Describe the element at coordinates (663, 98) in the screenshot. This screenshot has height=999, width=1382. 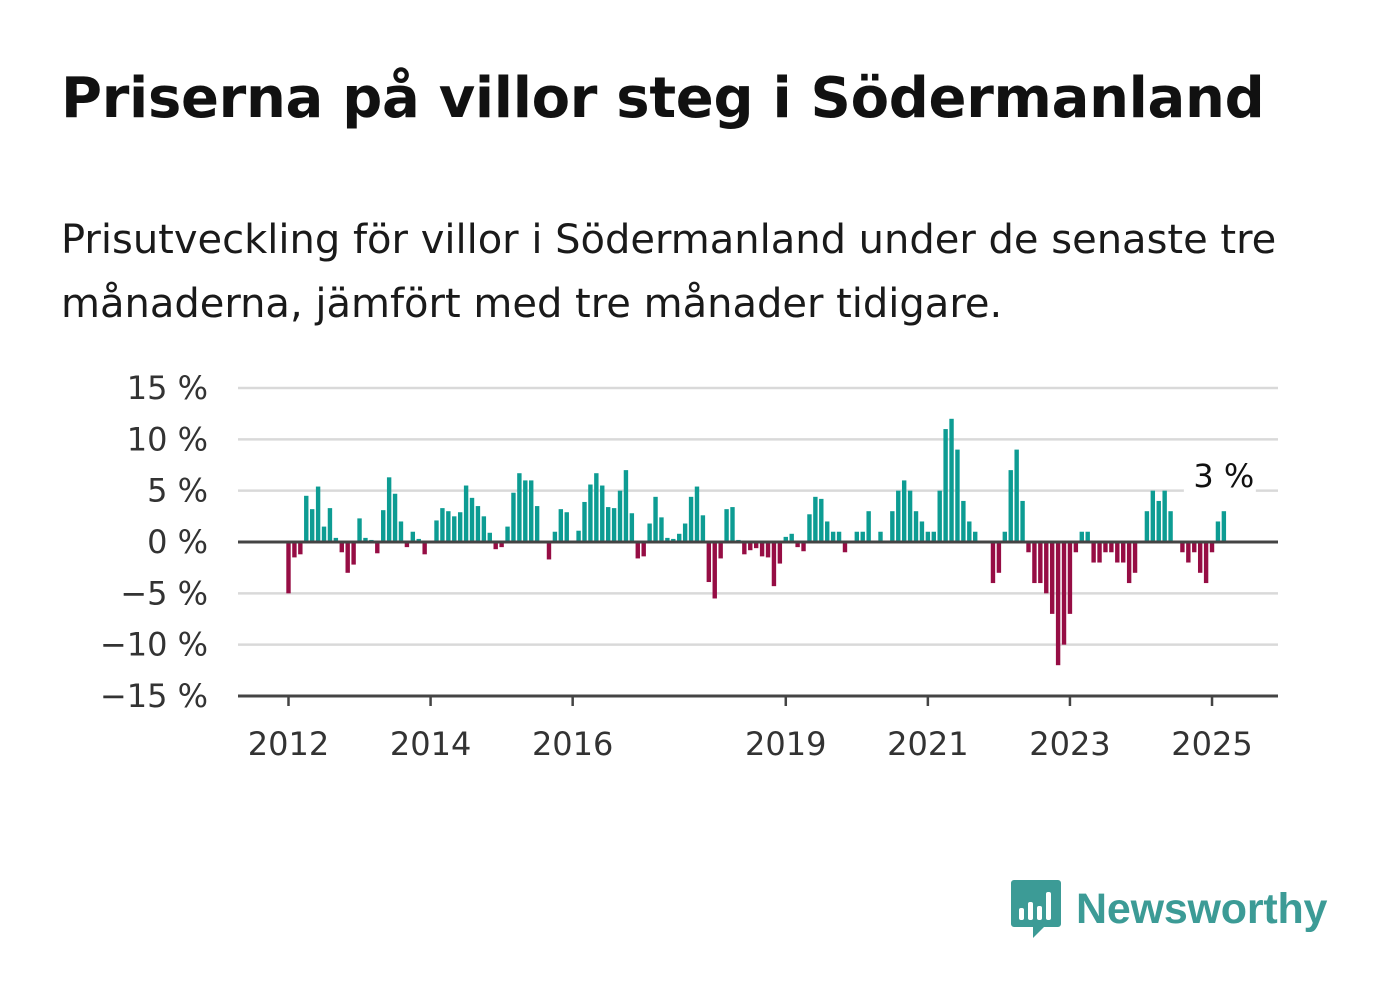
I see `chart-title: Priserna på villor steg i Södermanland` at that location.